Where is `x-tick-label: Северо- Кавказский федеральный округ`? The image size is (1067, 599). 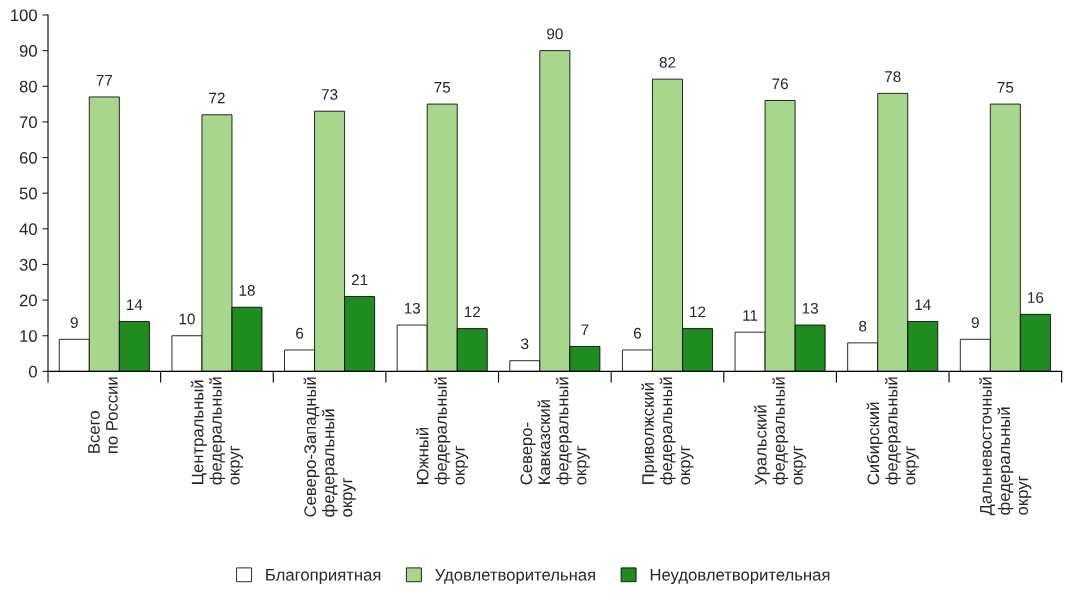
x-tick-label: Северо- Кавказский федеральный округ is located at coordinates (555, 431).